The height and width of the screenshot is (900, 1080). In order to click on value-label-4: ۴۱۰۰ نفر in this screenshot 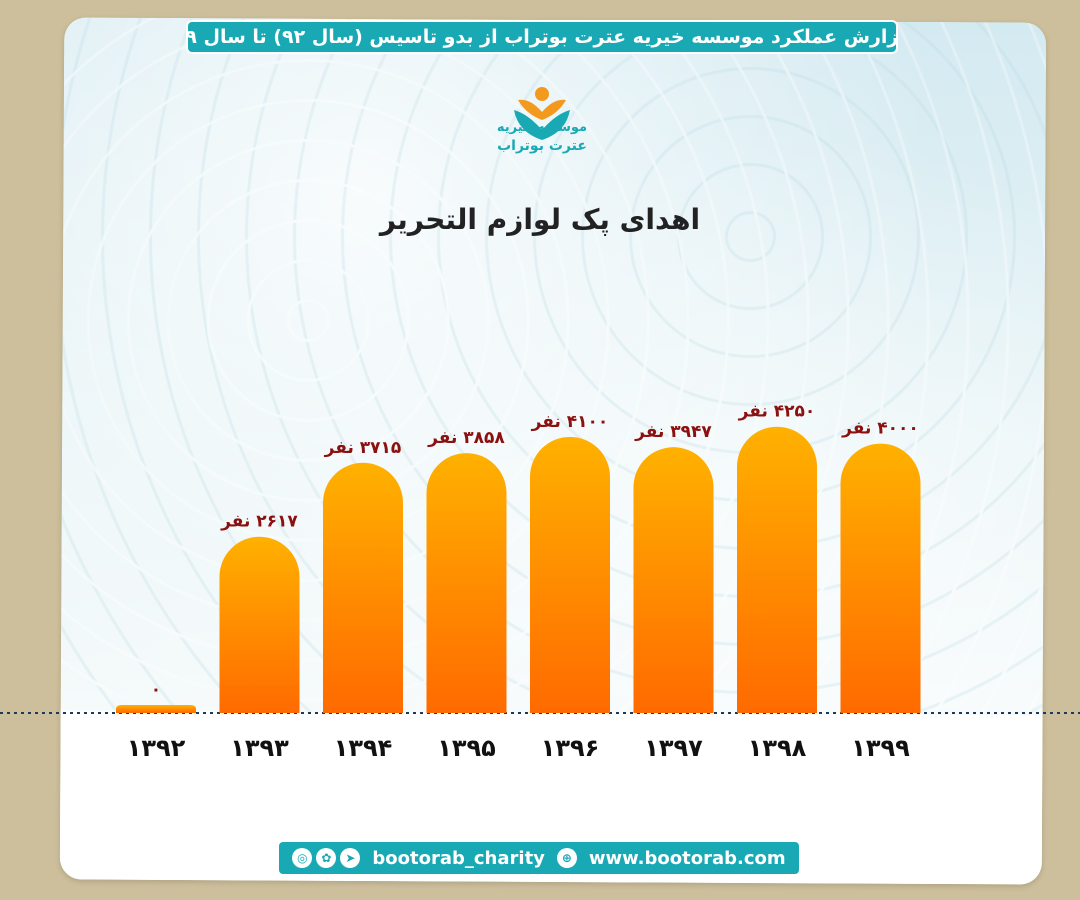, I will do `click(570, 422)`.